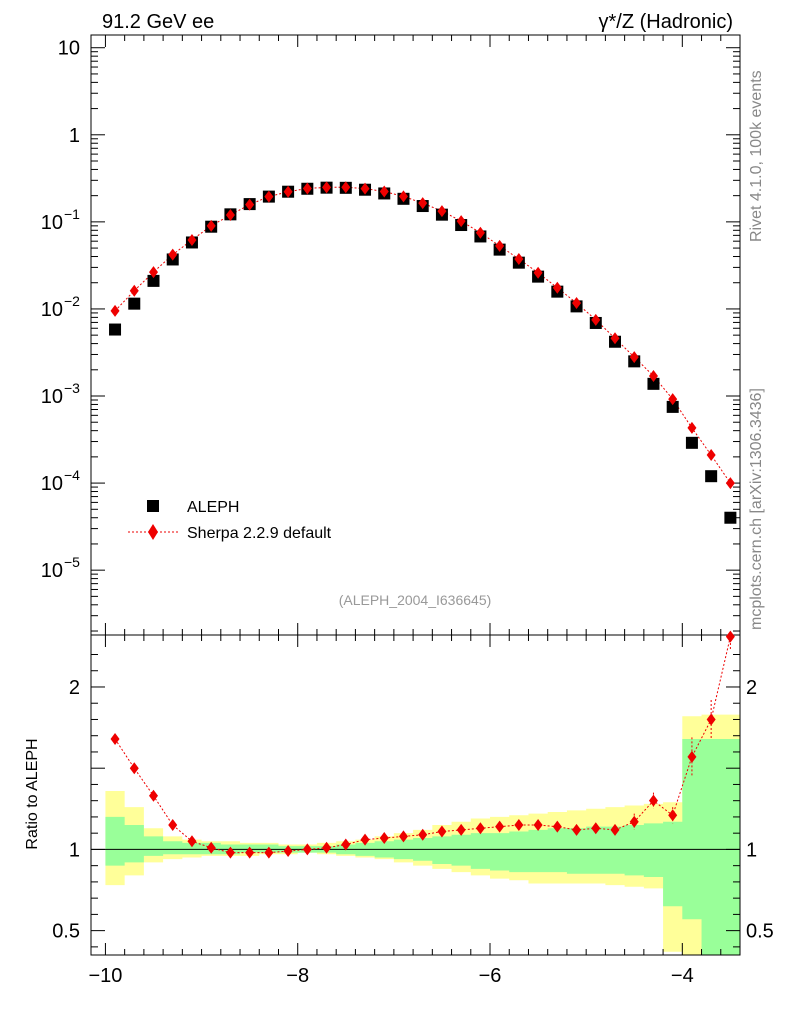  Describe the element at coordinates (158, 22) in the screenshot. I see `title-left: 91.2 GeV ee` at that location.